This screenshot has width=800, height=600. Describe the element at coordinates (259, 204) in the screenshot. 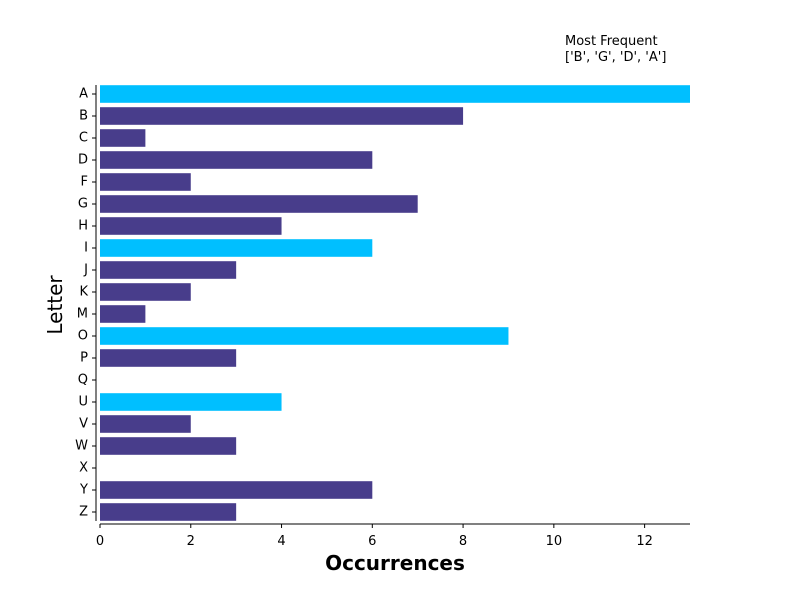

I see `bar-g` at that location.